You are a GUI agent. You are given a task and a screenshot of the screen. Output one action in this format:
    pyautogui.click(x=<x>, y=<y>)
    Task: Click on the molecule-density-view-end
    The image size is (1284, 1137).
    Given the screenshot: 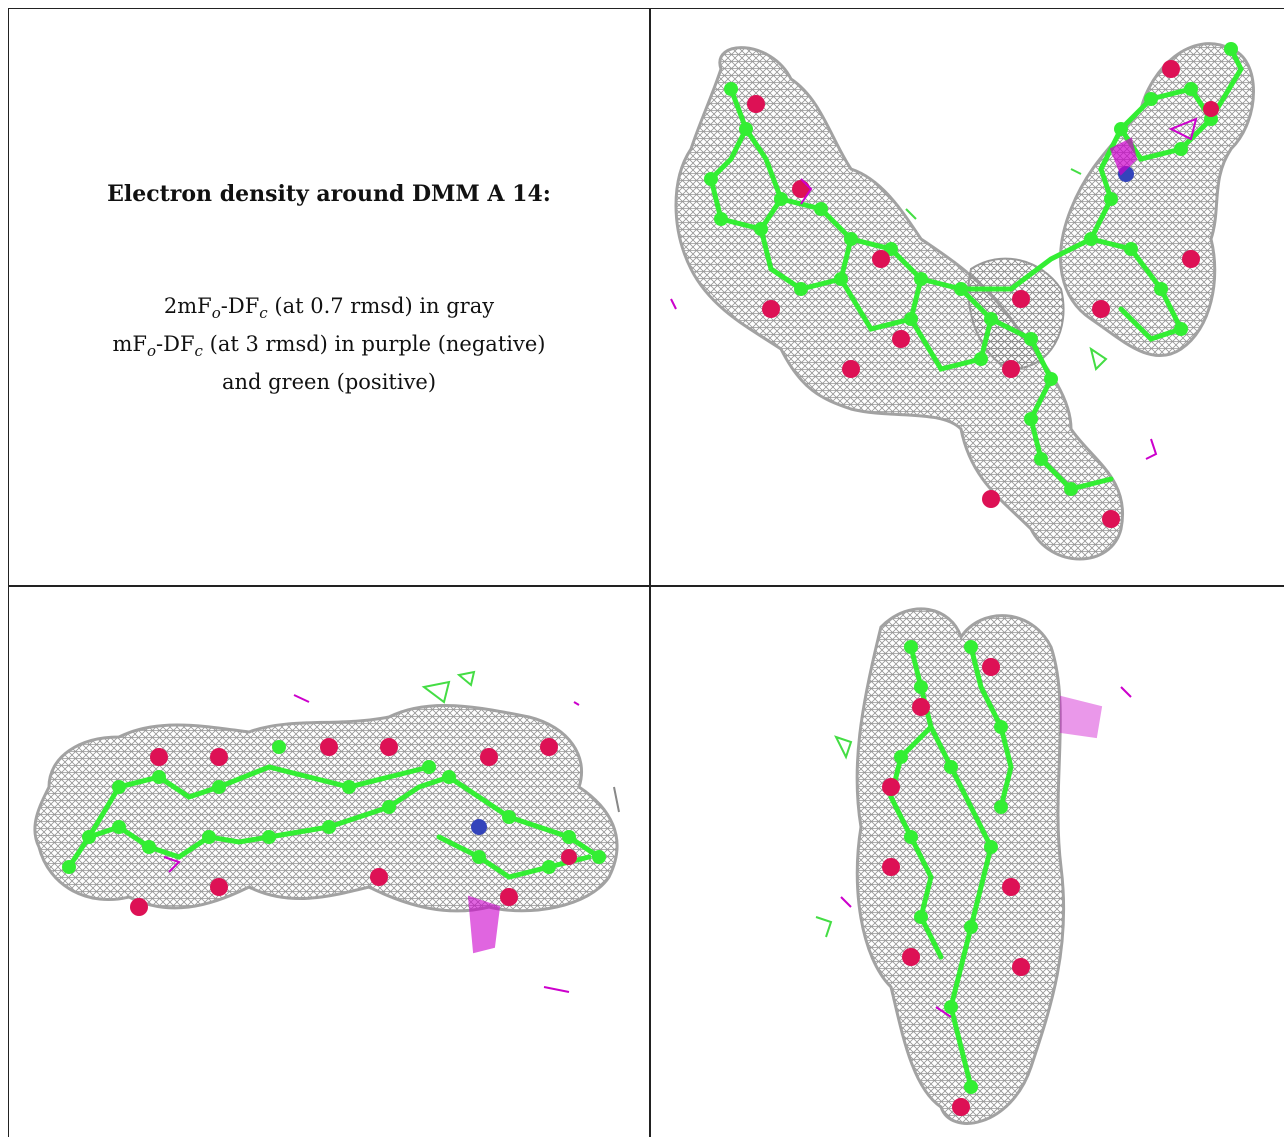 What is the action you would take?
    pyautogui.click(x=973, y=866)
    